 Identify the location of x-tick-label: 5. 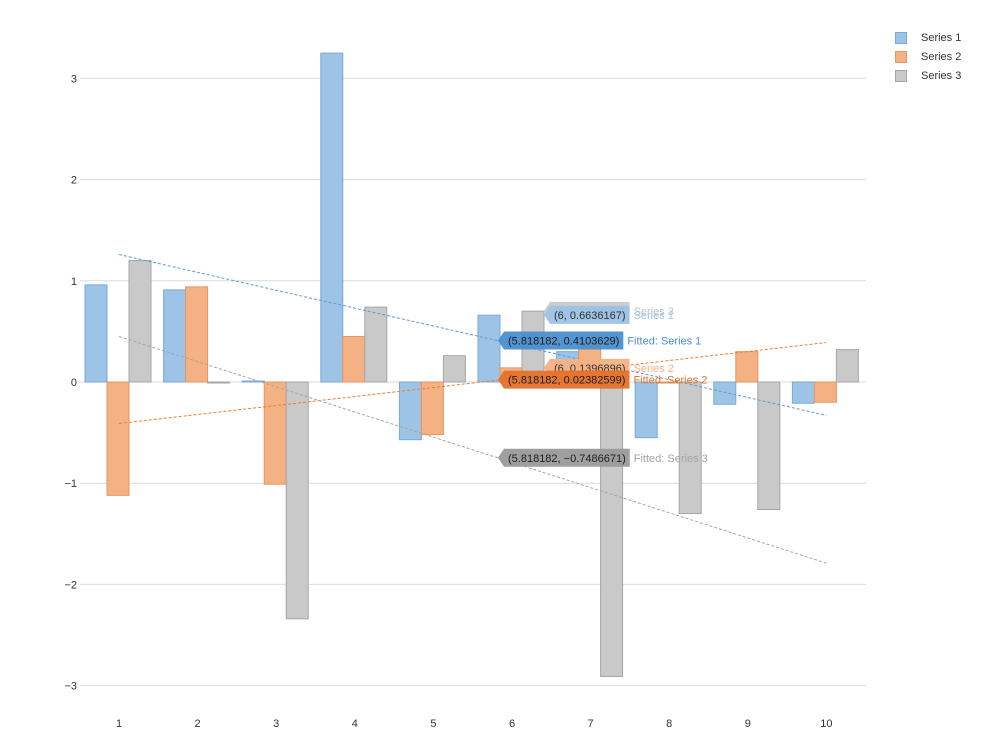
(433, 724).